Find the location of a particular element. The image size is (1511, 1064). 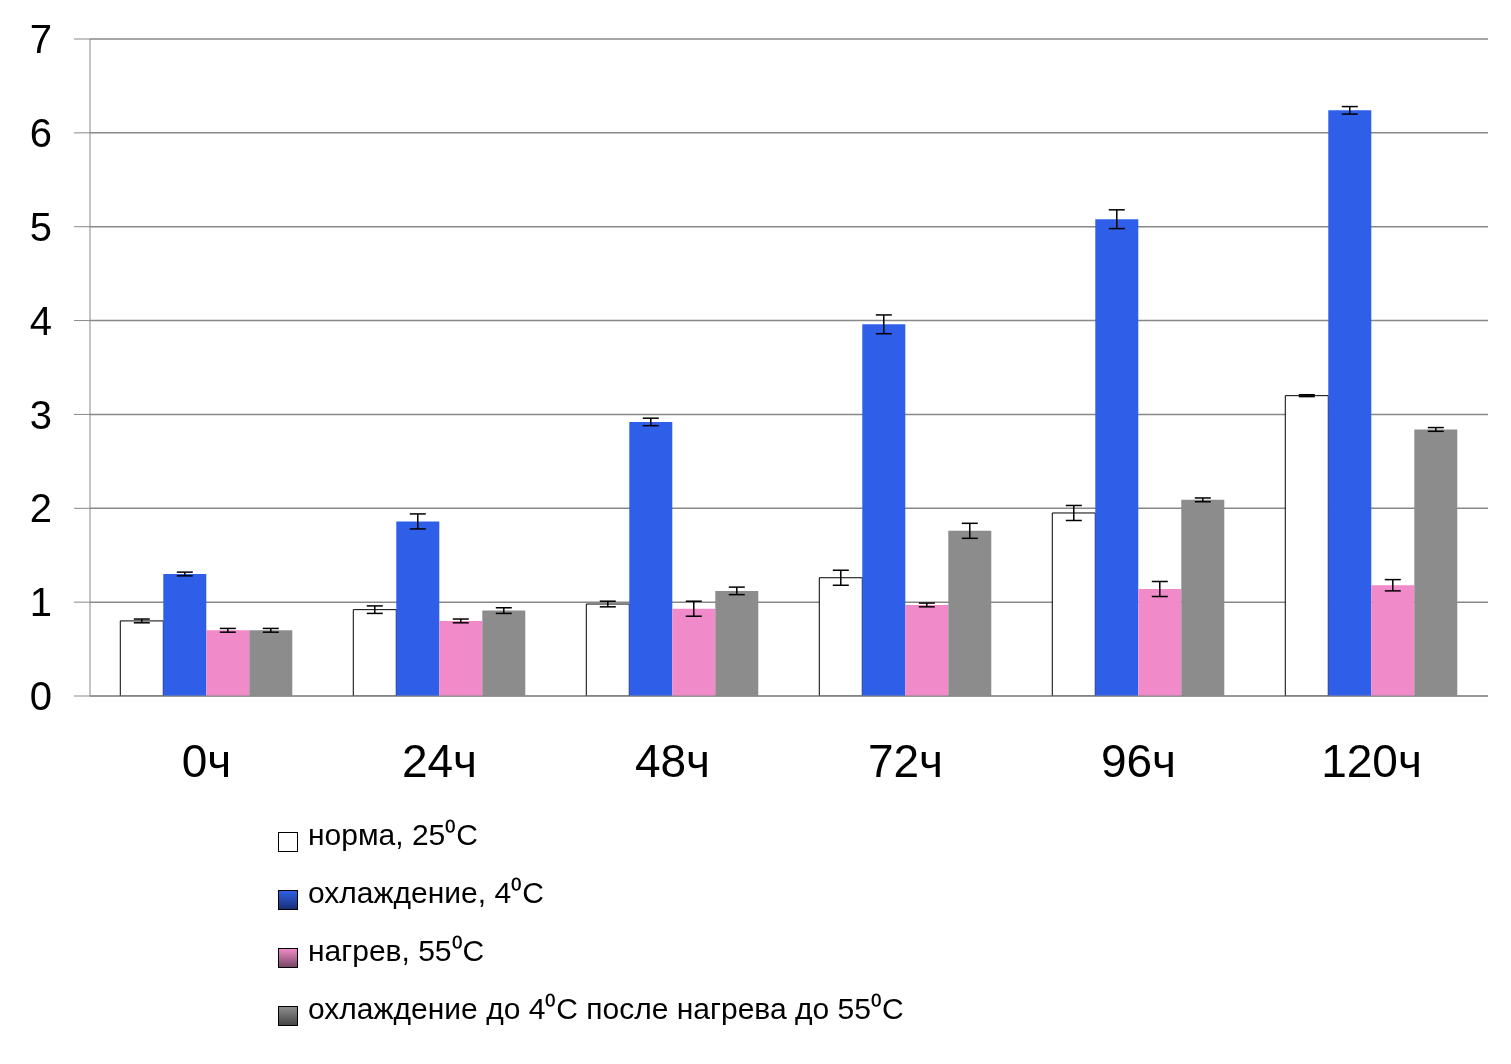

y-tick-label: 0 is located at coordinates (40, 696).